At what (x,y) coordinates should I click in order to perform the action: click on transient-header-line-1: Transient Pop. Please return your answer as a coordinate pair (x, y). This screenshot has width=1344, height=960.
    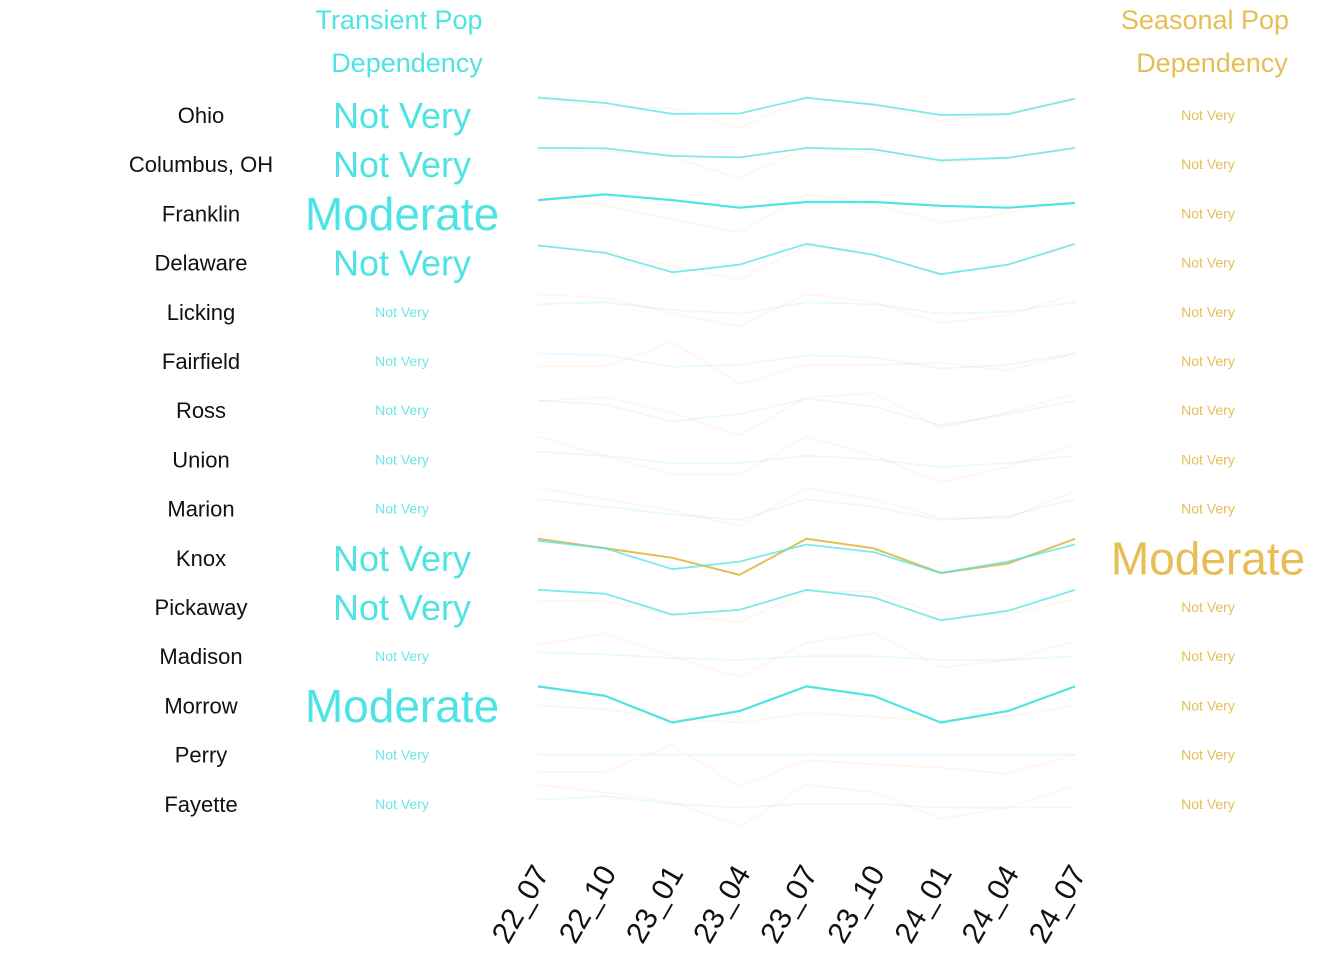
    Looking at the image, I should click on (398, 20).